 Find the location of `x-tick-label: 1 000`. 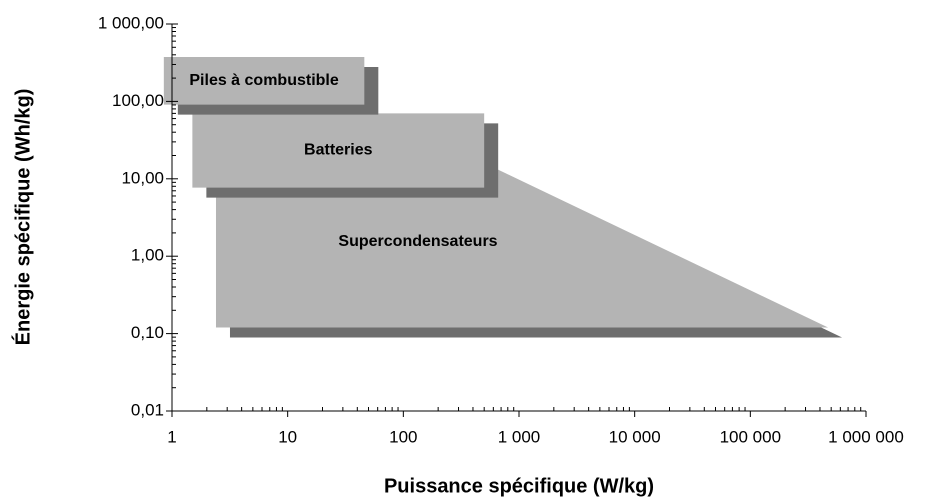

x-tick-label: 1 000 is located at coordinates (519, 436).